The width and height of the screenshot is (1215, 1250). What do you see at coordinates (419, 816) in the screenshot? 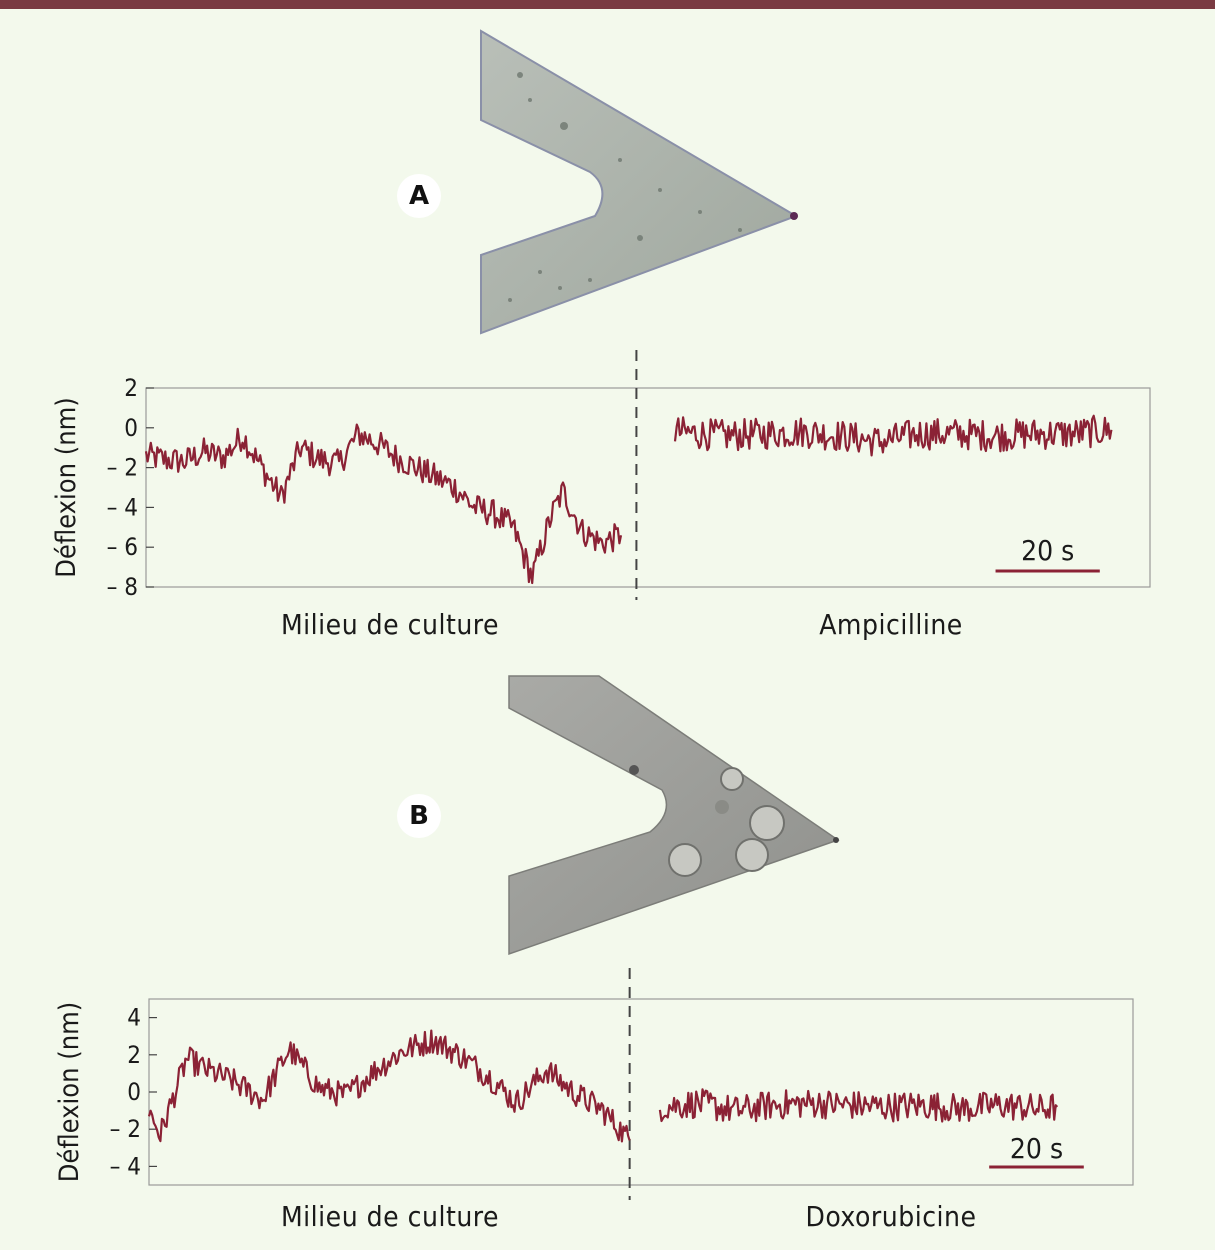
I see `panel-badge-b: B` at bounding box center [419, 816].